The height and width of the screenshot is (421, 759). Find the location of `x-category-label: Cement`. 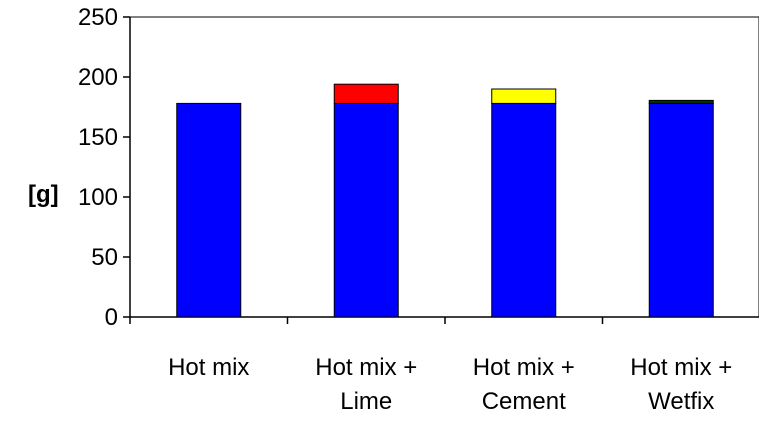

x-category-label: Cement is located at coordinates (524, 401).